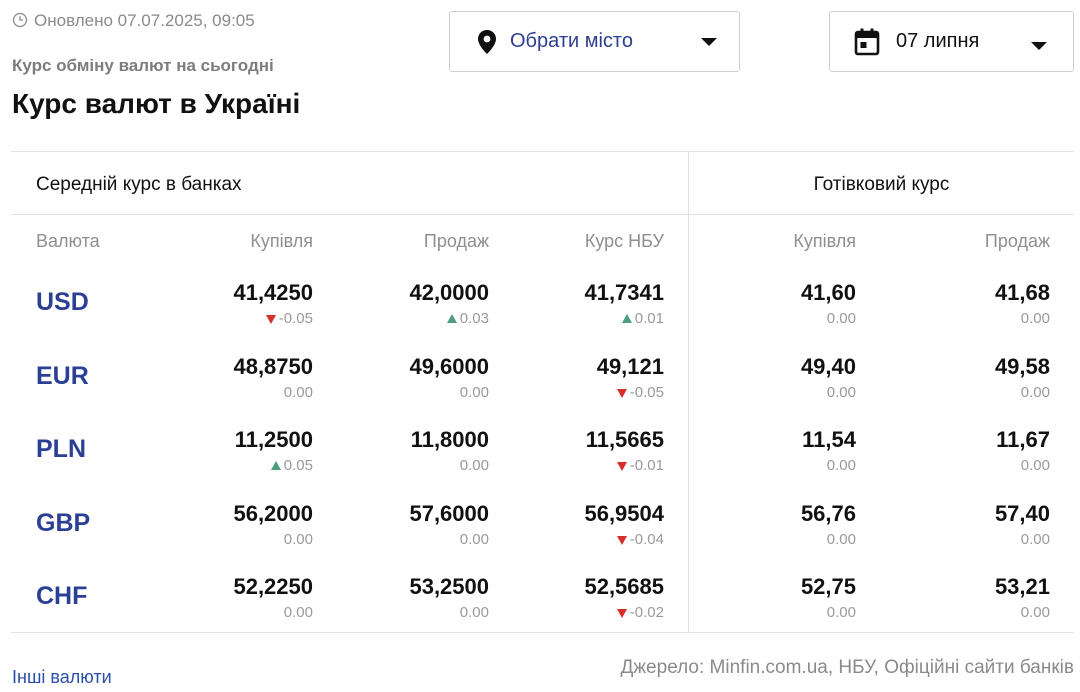 Image resolution: width=1080 pixels, height=692 pixels. I want to click on calendar-icon, so click(867, 41).